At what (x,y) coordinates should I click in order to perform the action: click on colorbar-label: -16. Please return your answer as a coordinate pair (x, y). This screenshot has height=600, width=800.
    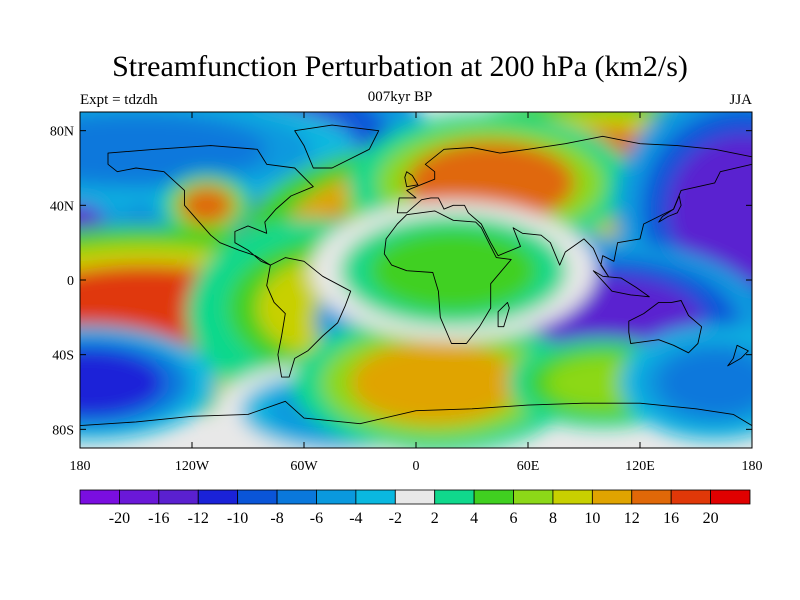
    Looking at the image, I should click on (158, 518).